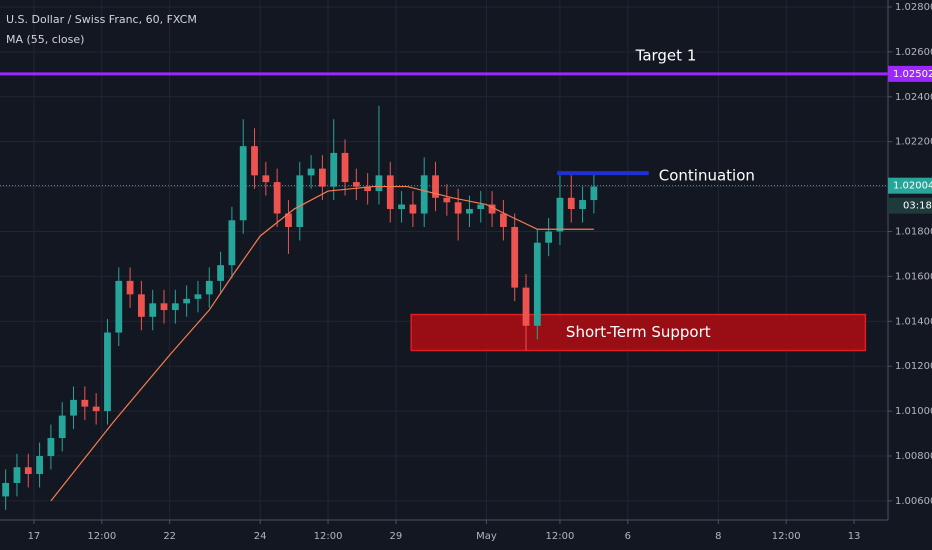 This screenshot has height=550, width=932. Describe the element at coordinates (486, 536) in the screenshot. I see `x-tick-label: May` at that location.